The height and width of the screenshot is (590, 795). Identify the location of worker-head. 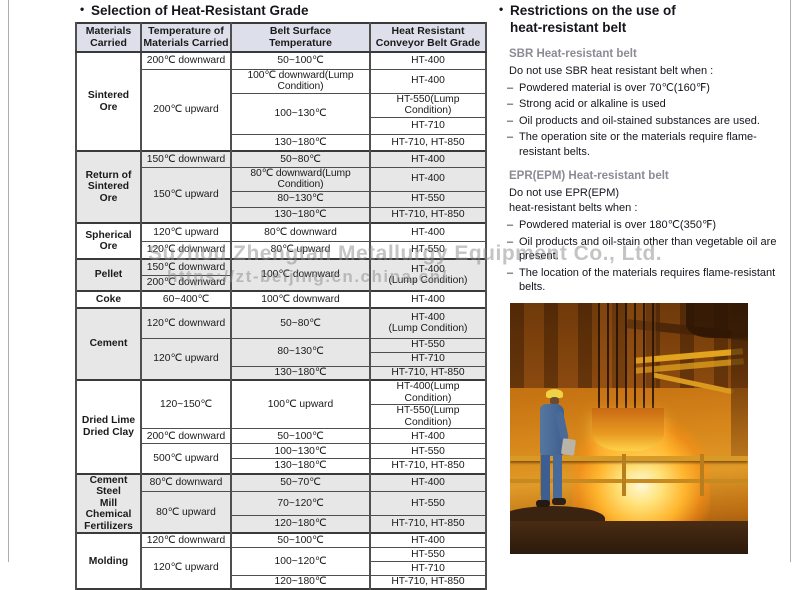
(554, 401).